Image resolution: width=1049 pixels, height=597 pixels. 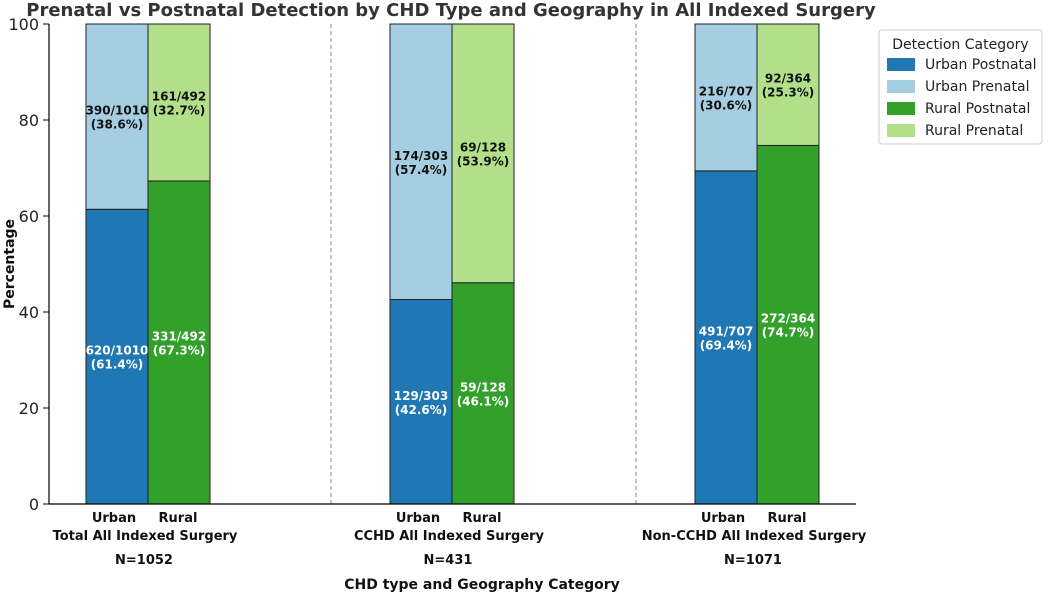 What do you see at coordinates (23, 24) in the screenshot?
I see `y-tick-label: 100` at bounding box center [23, 24].